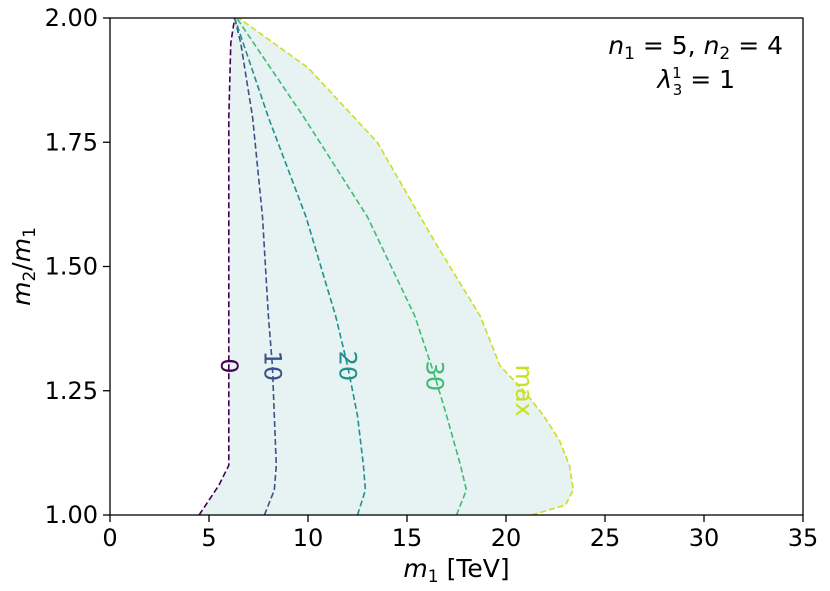 The image size is (830, 591). What do you see at coordinates (415, 568) in the screenshot?
I see `x-axis-label-var: m` at bounding box center [415, 568].